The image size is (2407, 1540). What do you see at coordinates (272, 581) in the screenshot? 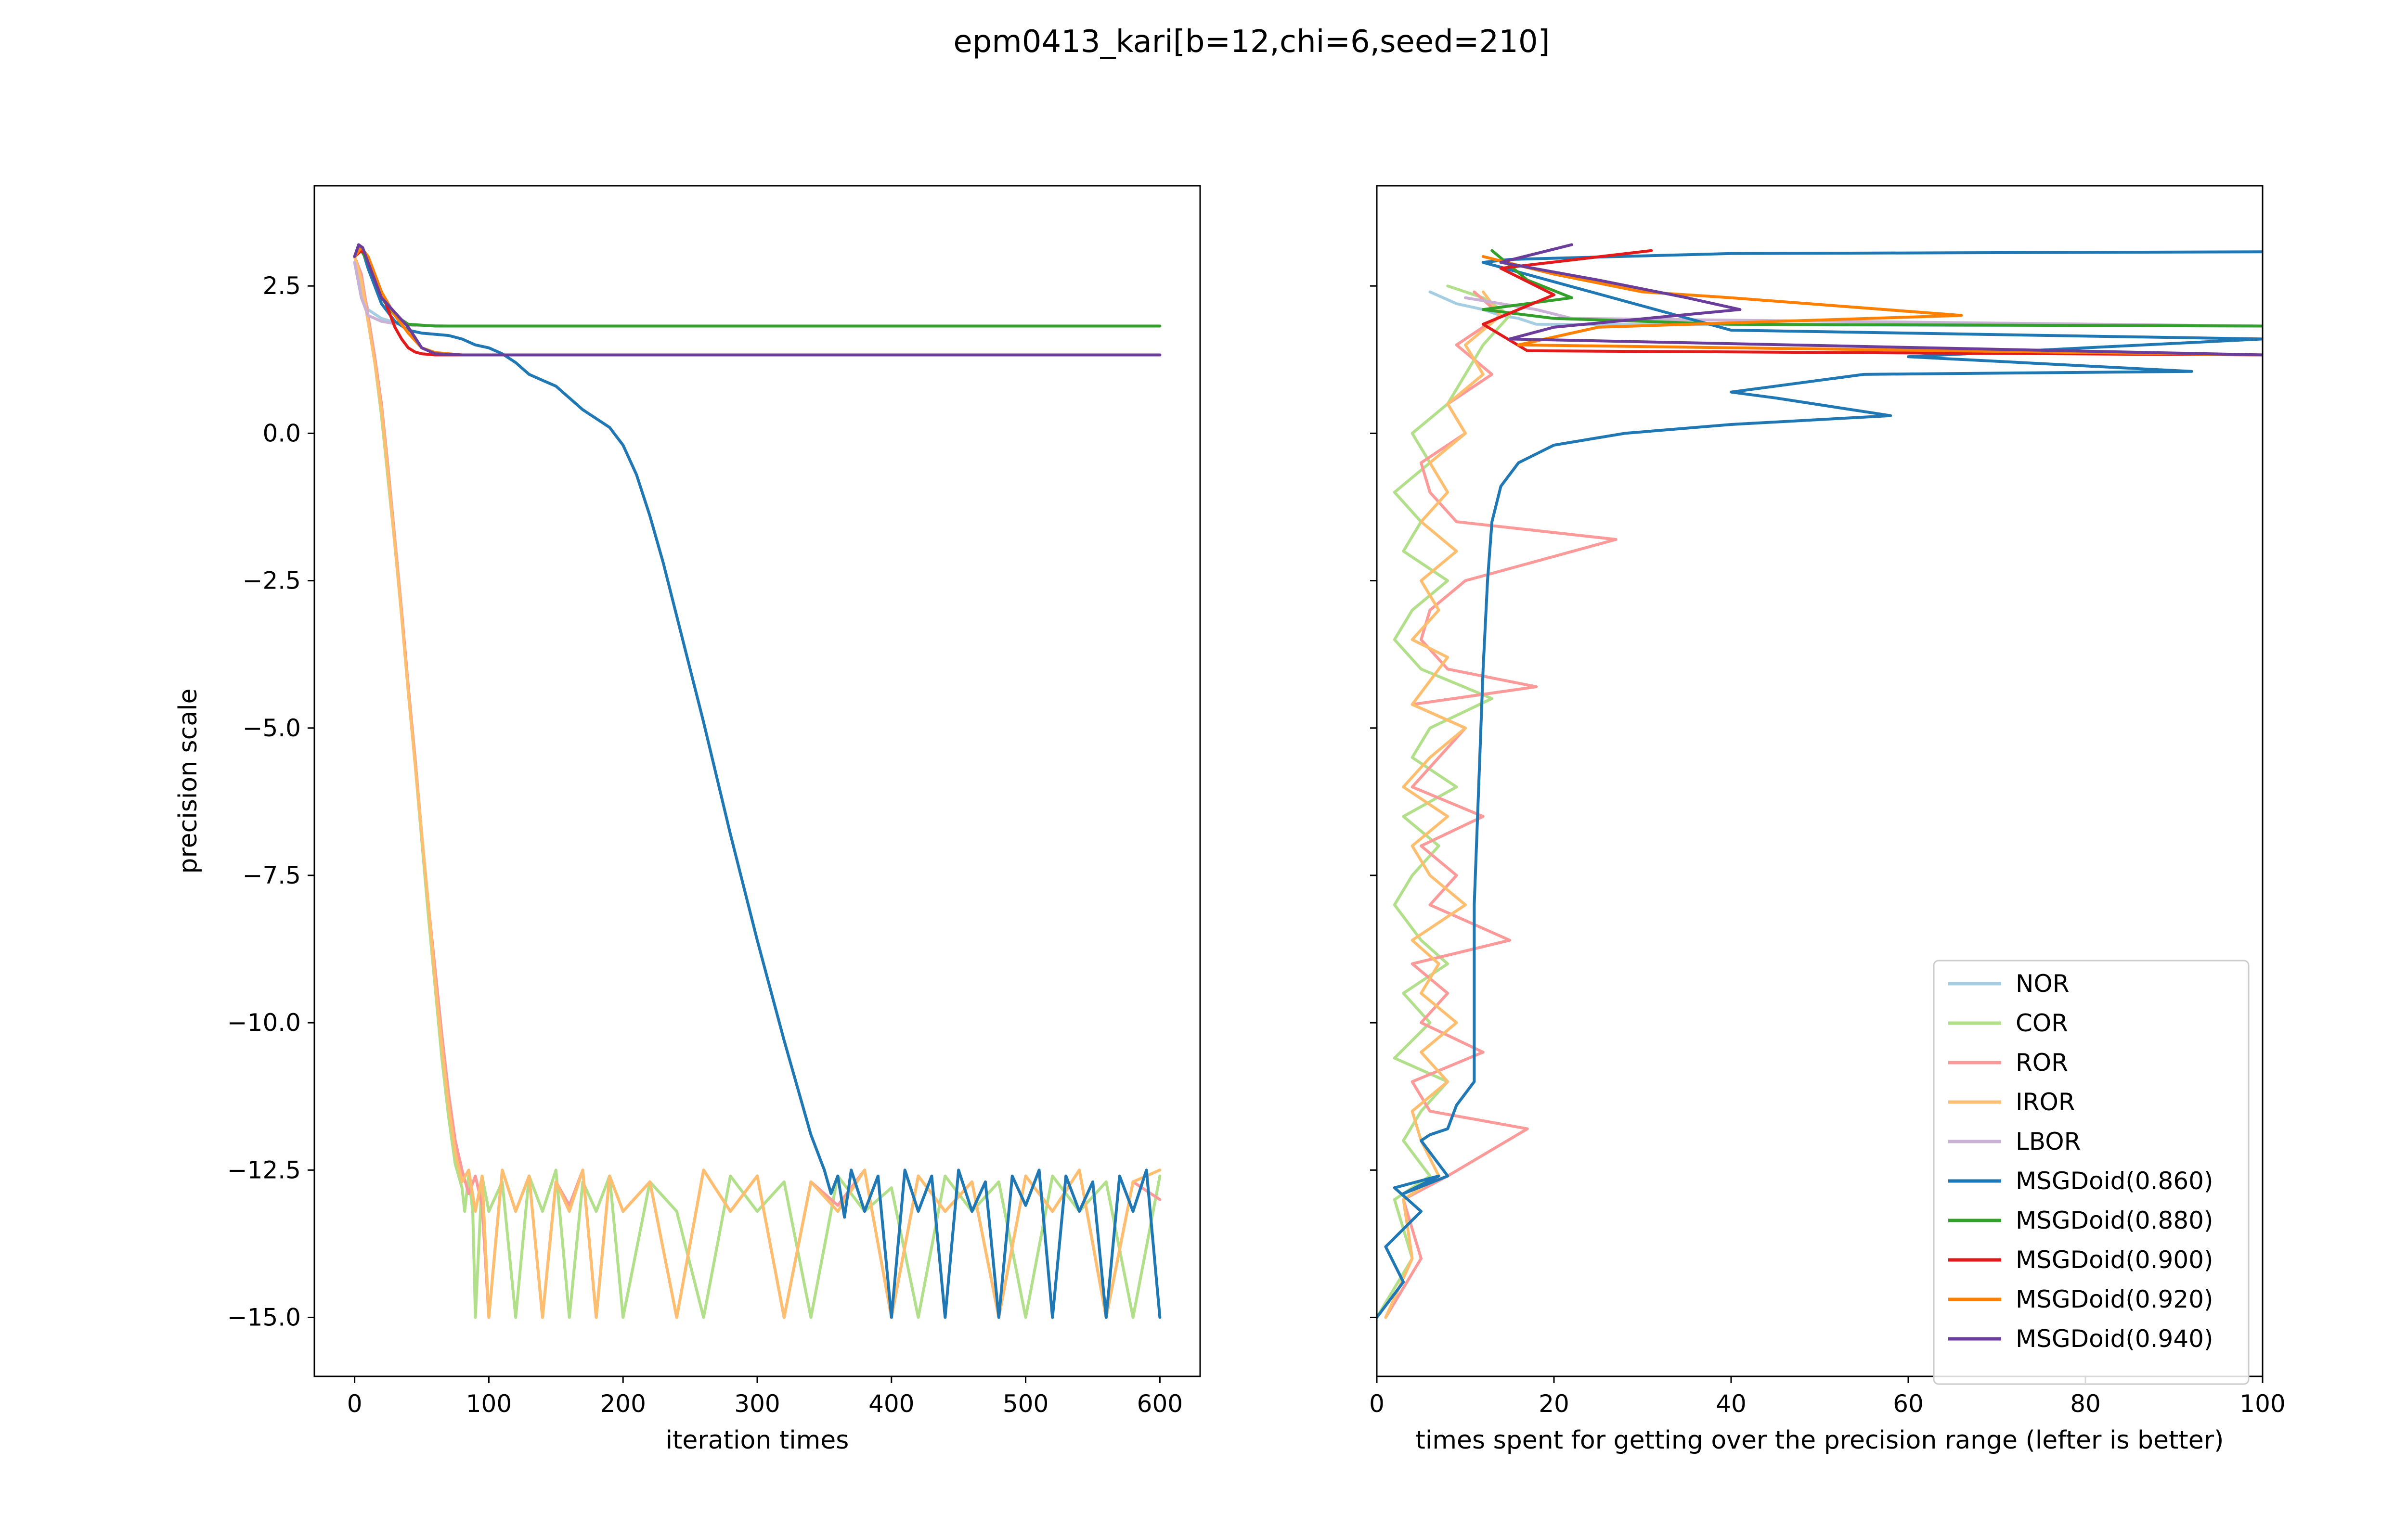
I see `y-tick-label: −2.5` at bounding box center [272, 581].